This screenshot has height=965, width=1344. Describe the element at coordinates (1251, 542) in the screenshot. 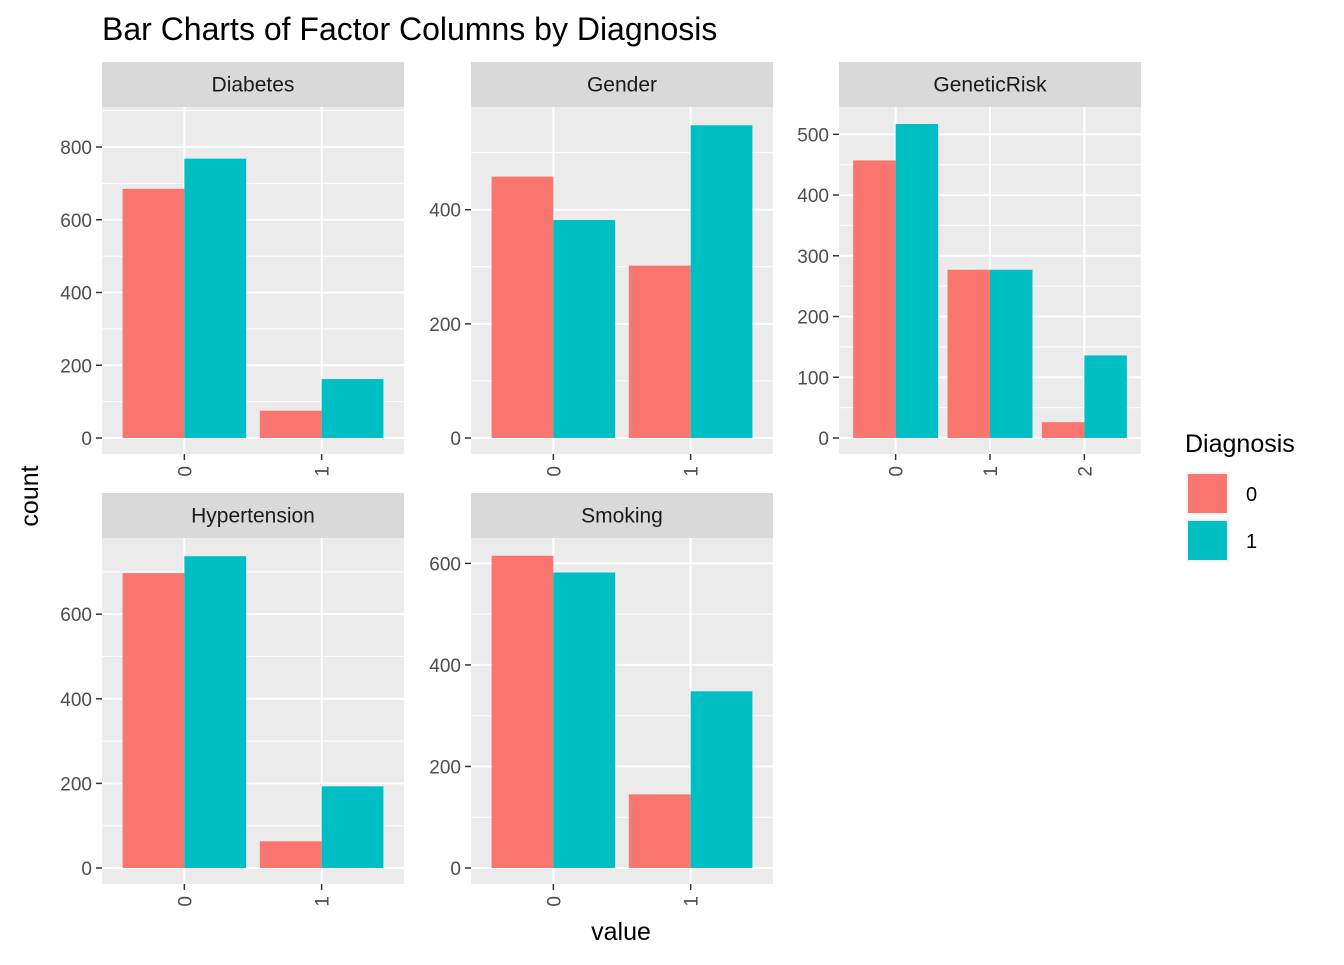

I see `legend-label-1: 1` at that location.